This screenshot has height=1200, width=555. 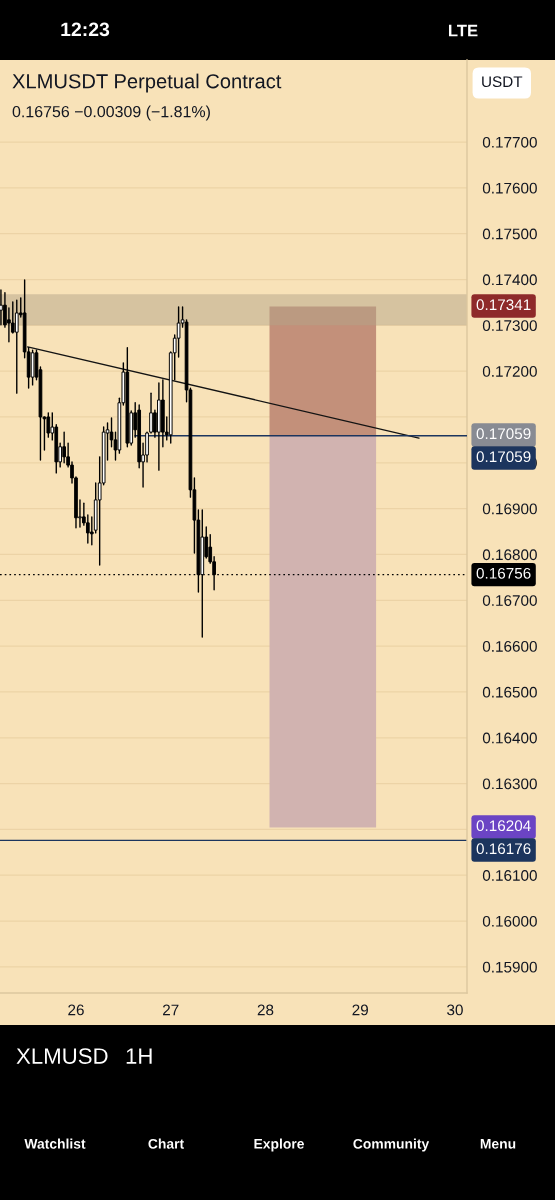 I want to click on text: 1H, so click(x=139, y=1056).